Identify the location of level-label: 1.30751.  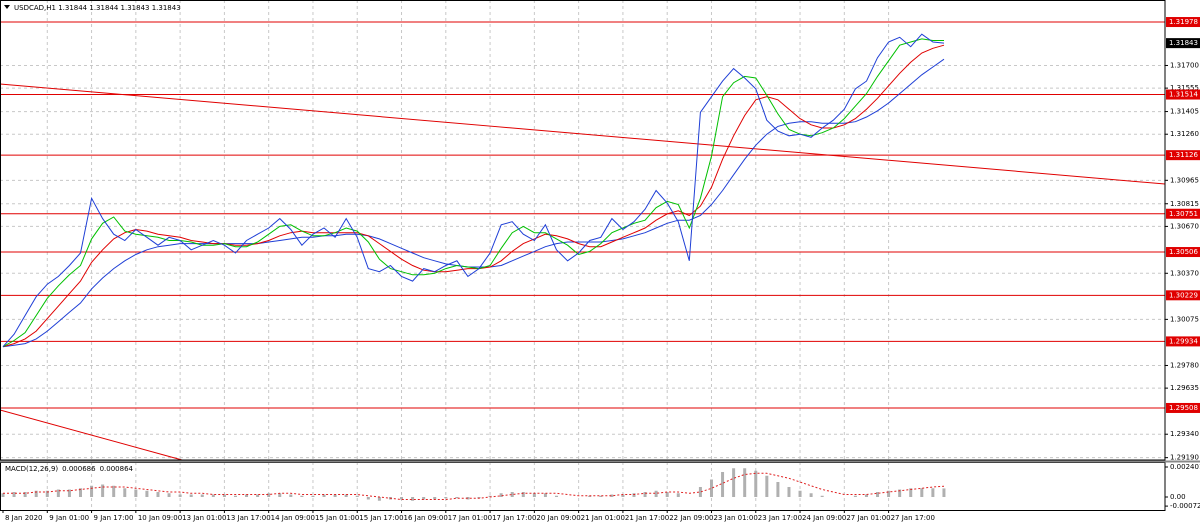
(1183, 214).